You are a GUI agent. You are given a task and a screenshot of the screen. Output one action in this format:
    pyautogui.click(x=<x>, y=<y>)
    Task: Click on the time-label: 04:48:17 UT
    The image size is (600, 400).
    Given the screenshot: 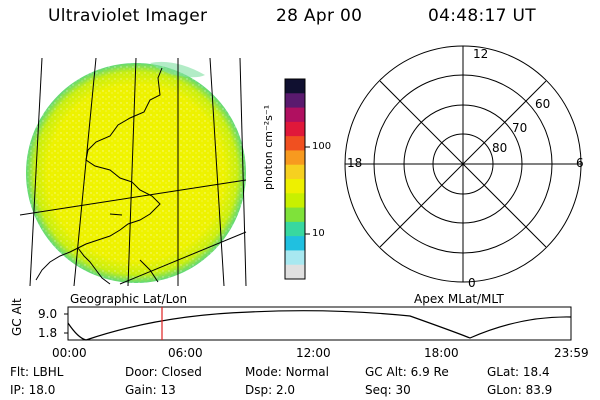 What is the action you would take?
    pyautogui.click(x=482, y=16)
    